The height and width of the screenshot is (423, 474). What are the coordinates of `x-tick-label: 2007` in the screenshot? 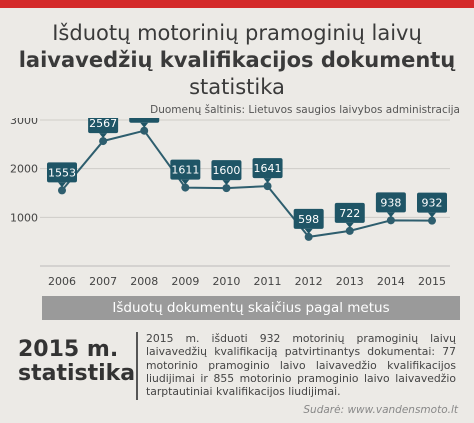 It's located at (103, 281).